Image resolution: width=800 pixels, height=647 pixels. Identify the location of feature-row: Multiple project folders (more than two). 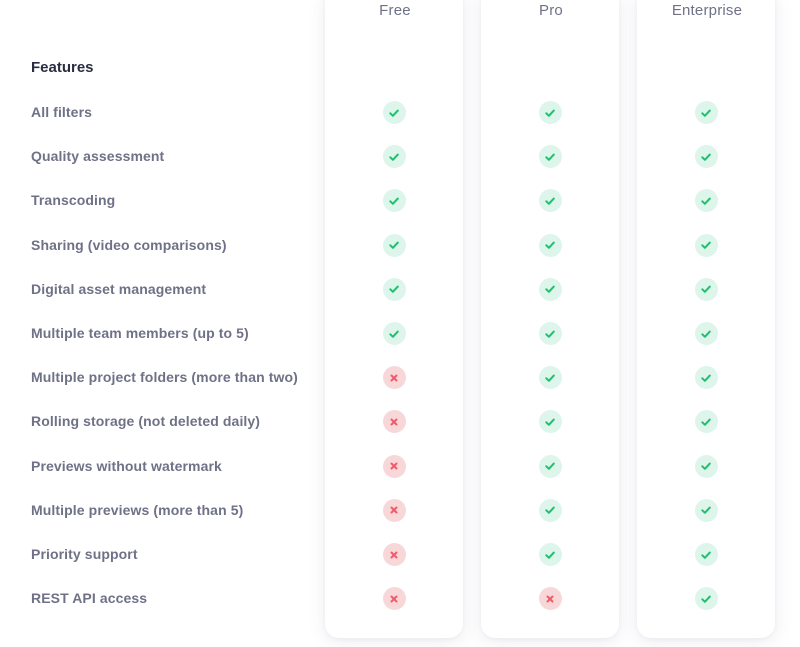
(400, 388).